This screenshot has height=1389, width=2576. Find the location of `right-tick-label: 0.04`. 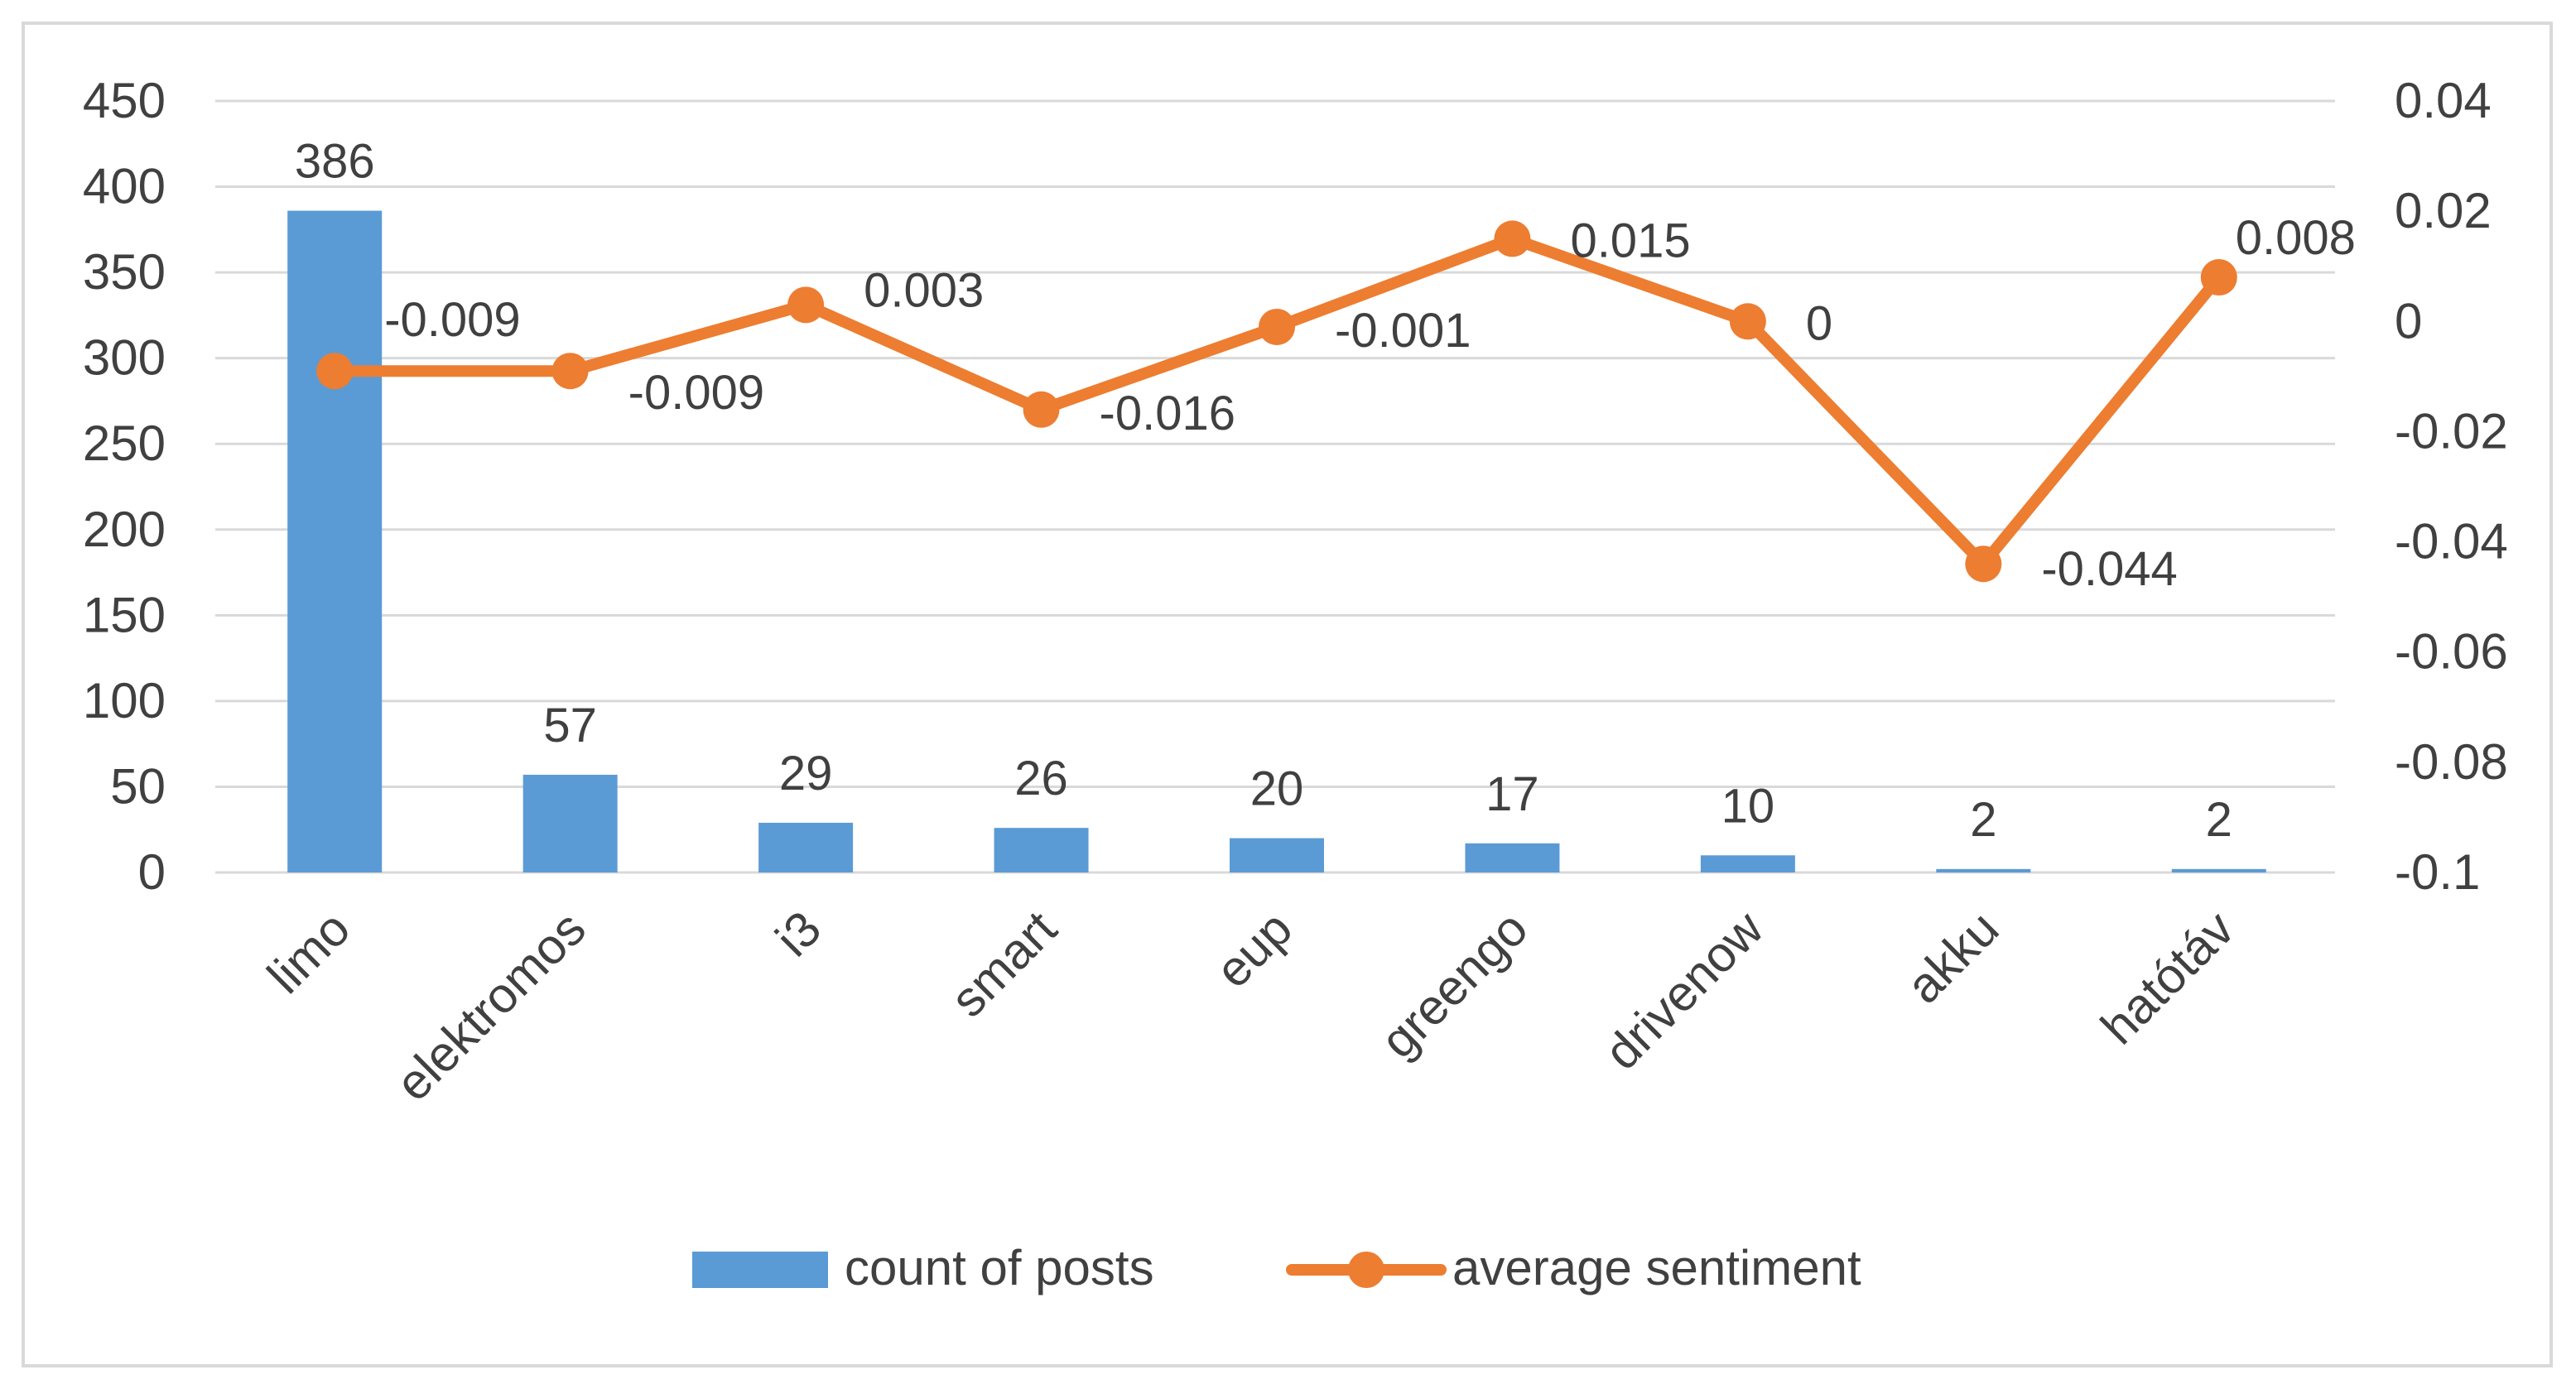

right-tick-label: 0.04 is located at coordinates (2443, 100).